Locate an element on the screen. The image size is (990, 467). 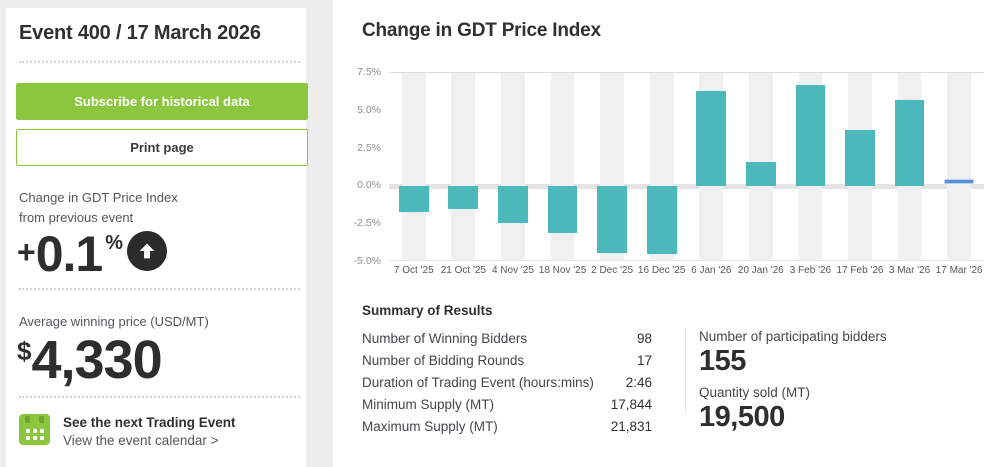
change-index-value-row: + 0.1 % is located at coordinates (156, 254).